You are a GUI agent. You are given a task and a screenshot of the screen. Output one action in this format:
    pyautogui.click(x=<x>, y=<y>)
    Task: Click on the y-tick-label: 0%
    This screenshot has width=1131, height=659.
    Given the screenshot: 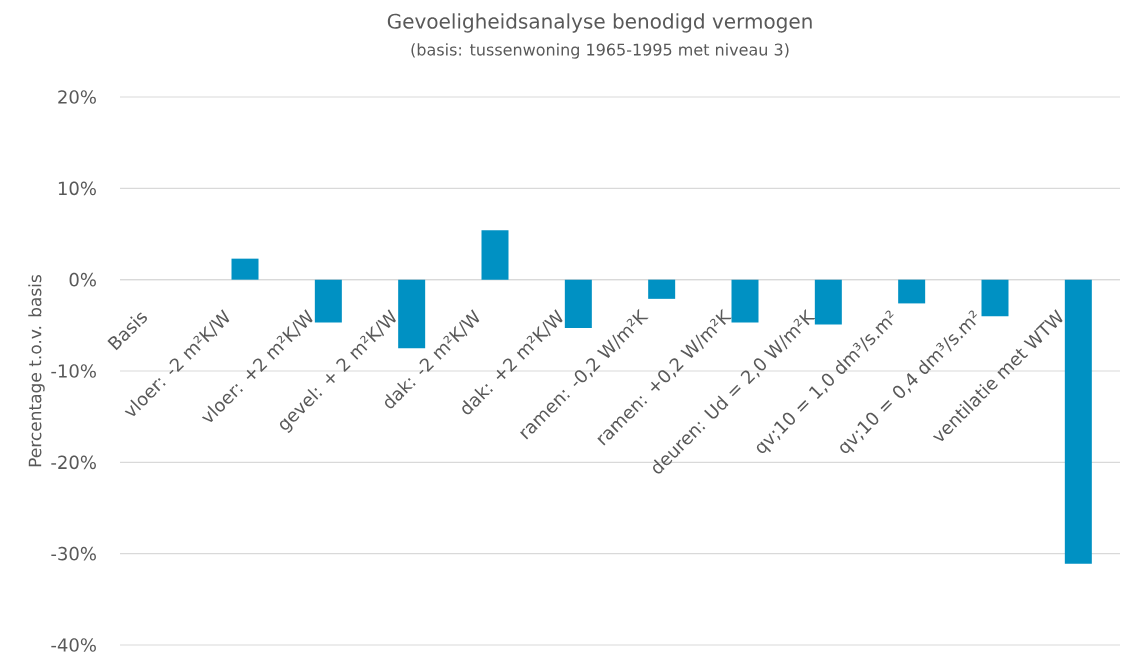 What is the action you would take?
    pyautogui.click(x=82, y=279)
    